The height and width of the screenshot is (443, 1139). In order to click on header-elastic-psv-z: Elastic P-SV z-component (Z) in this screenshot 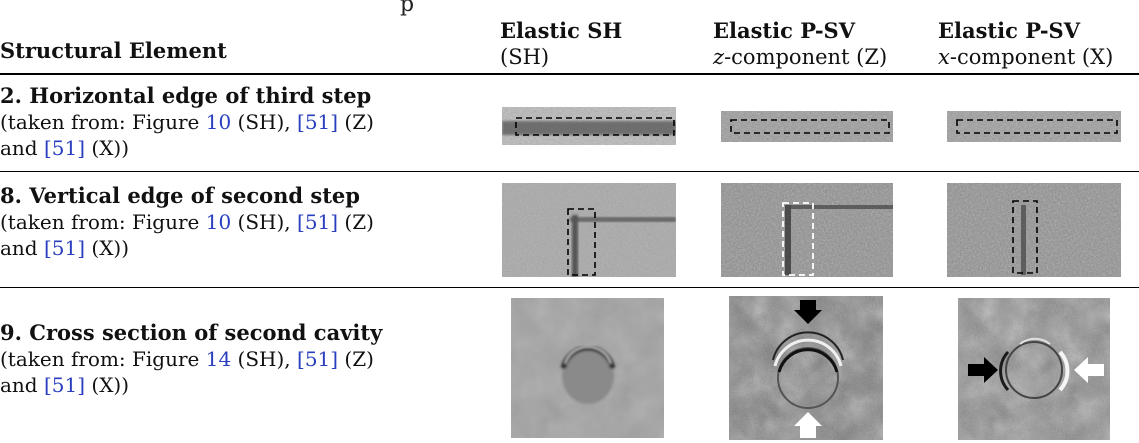, I will do `click(800, 43)`.